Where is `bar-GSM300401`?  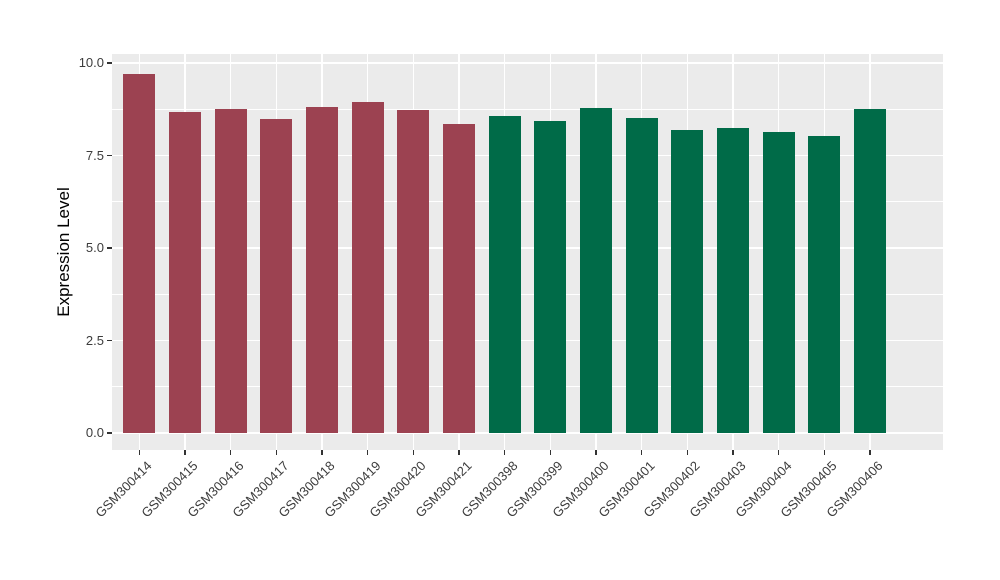
bar-GSM300401 is located at coordinates (641, 275).